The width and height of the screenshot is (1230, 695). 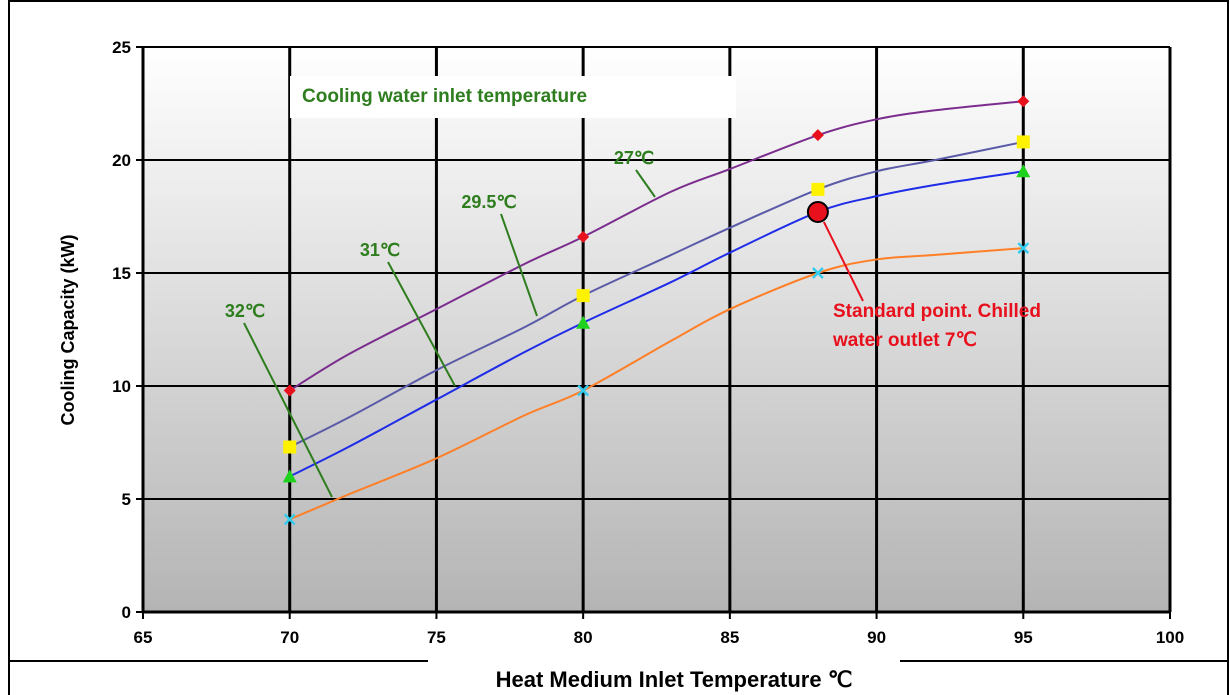 What do you see at coordinates (126, 499) in the screenshot?
I see `y-tick-label: 5` at bounding box center [126, 499].